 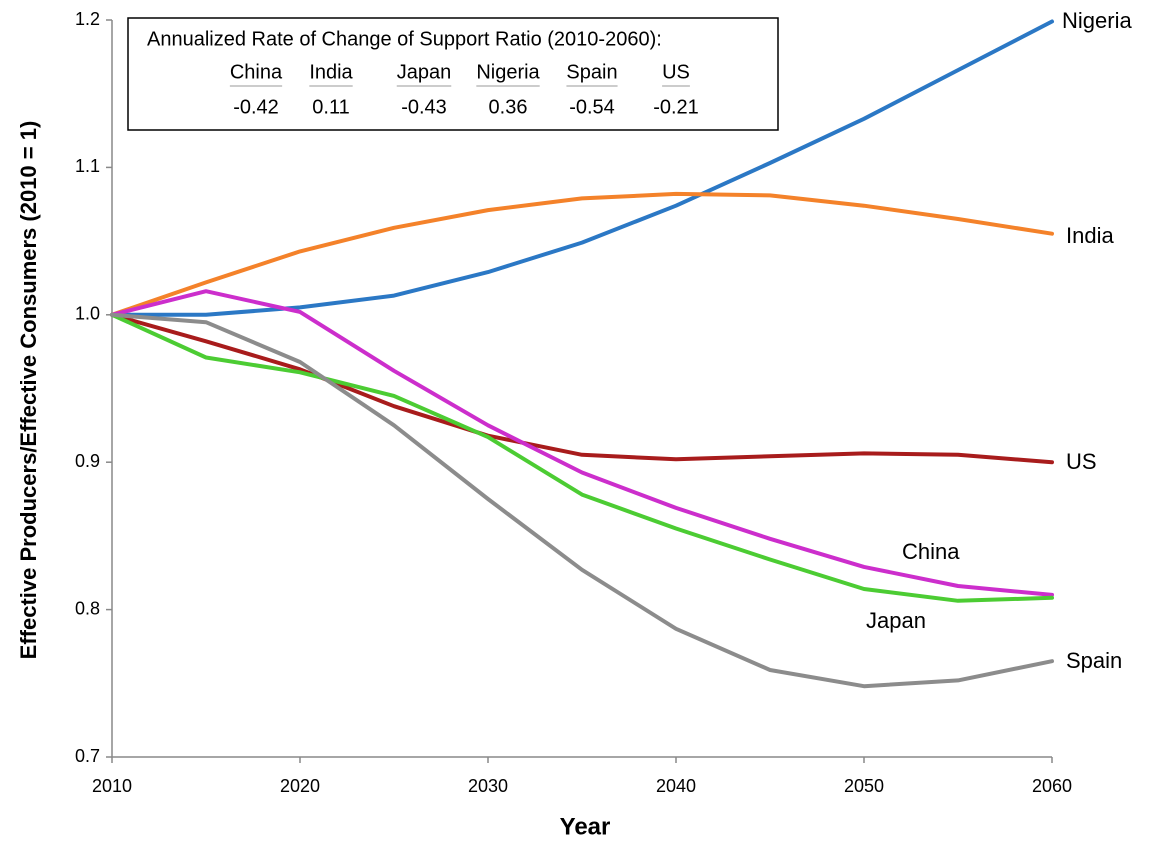 What do you see at coordinates (591, 72) in the screenshot?
I see `annotation-column: Spain` at bounding box center [591, 72].